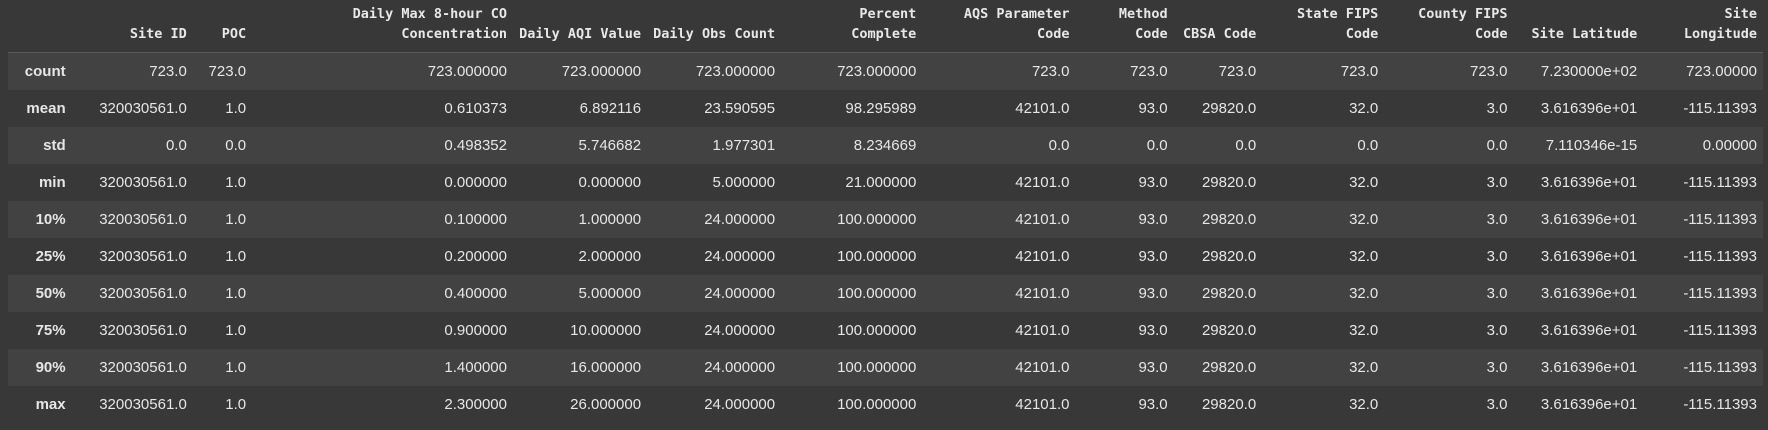  Describe the element at coordinates (1703, 26) in the screenshot. I see `column-header: Site Longitude` at that location.